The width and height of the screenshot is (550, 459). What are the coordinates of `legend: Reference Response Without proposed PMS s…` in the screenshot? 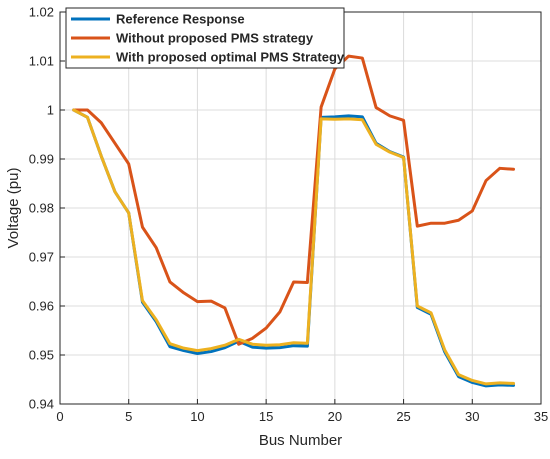 It's located at (205, 38).